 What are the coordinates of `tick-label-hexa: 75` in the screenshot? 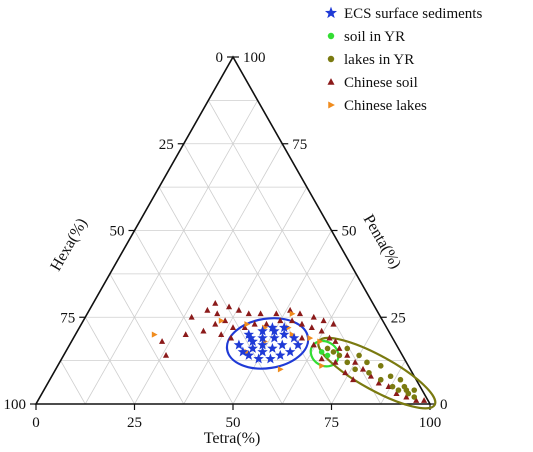 It's located at (67, 318).